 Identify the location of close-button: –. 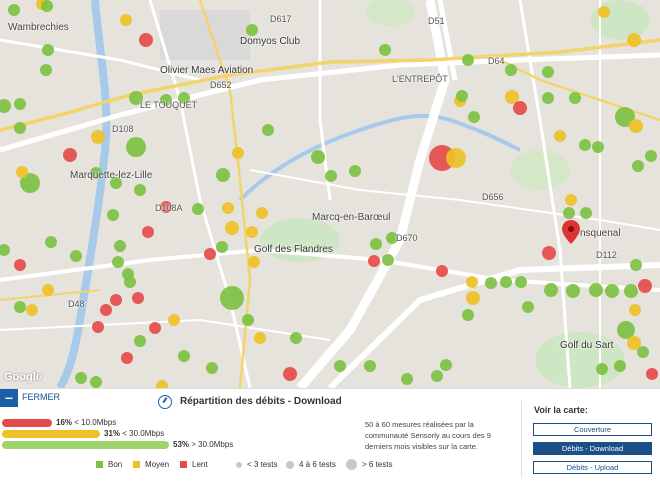
(9, 398).